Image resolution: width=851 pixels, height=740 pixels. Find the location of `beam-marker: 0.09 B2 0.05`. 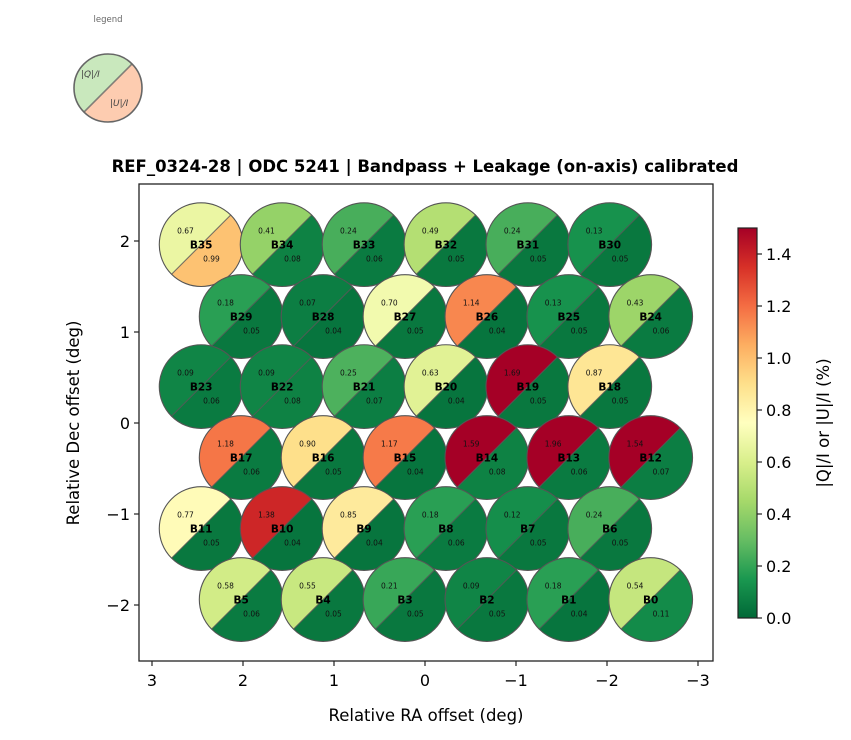

beam-marker: 0.09 B2 0.05 is located at coordinates (487, 599).